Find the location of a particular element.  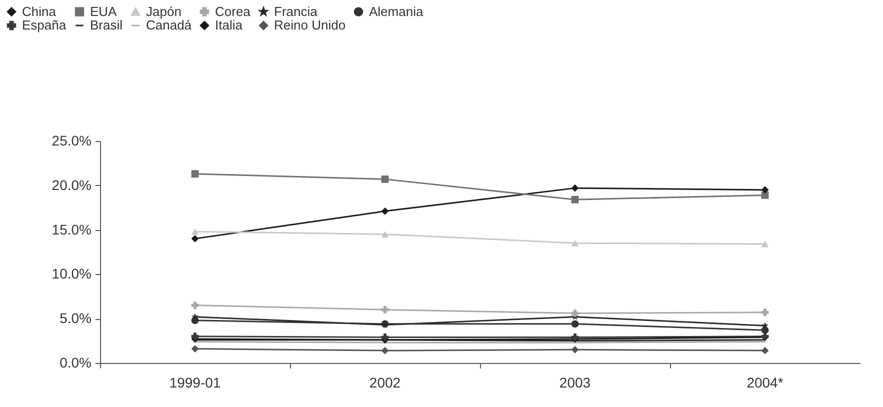

x-tick-label: 2003 is located at coordinates (575, 382).